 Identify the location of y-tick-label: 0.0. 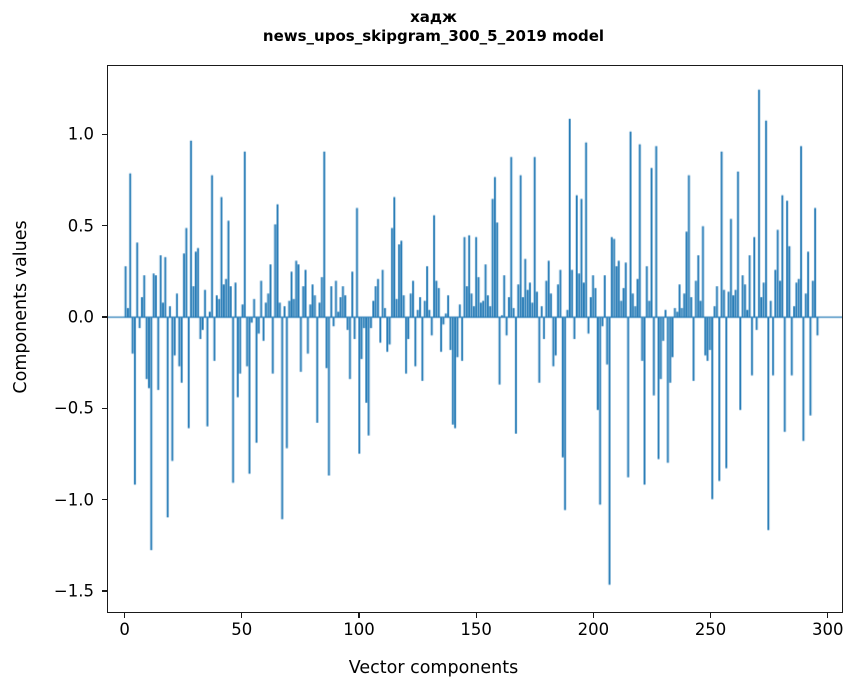
(80, 317).